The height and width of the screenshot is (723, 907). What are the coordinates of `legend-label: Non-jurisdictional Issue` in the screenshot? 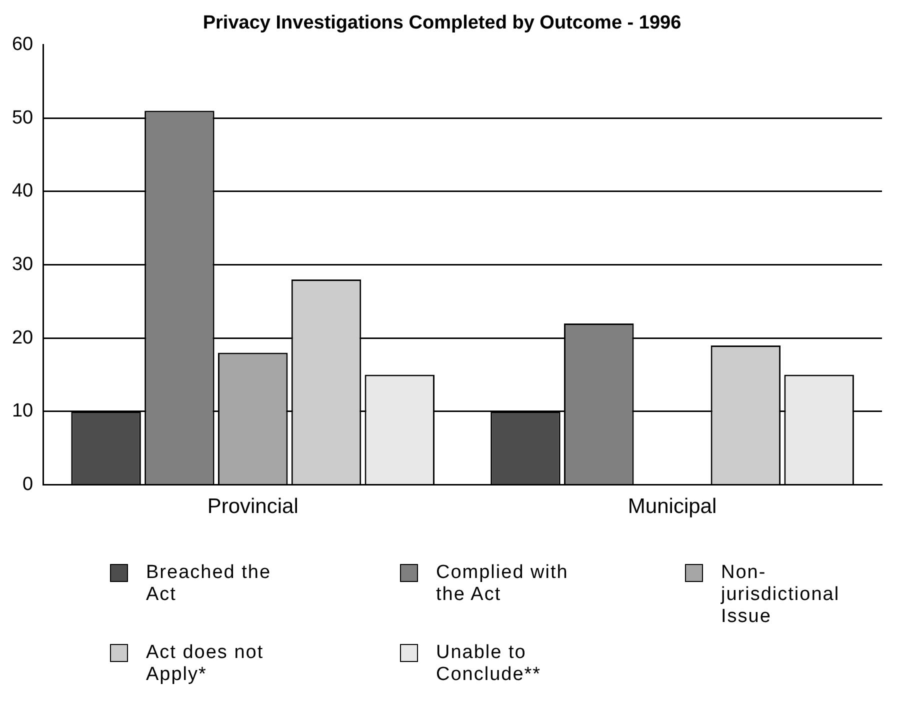 It's located at (781, 595).